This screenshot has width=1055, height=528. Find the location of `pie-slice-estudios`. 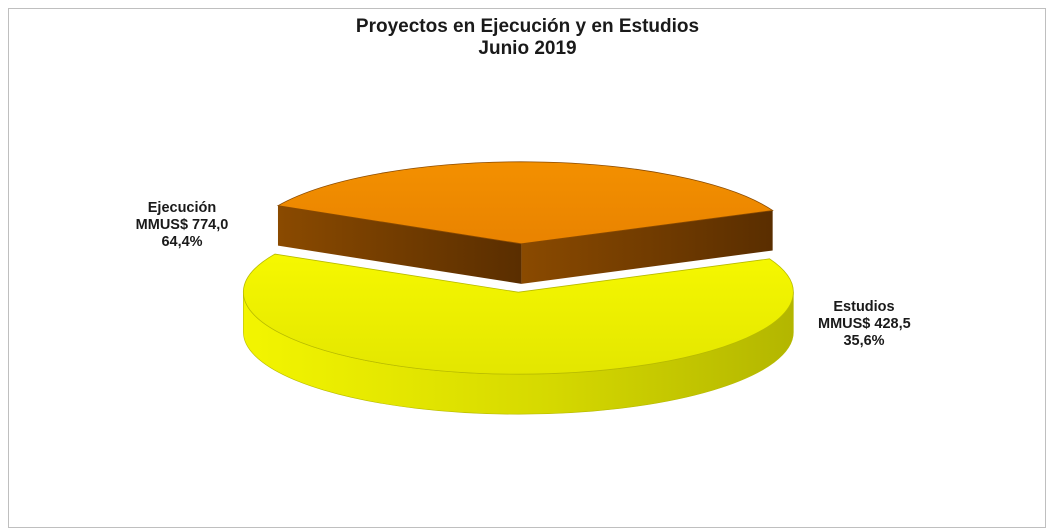

pie-slice-estudios is located at coordinates (525, 222).